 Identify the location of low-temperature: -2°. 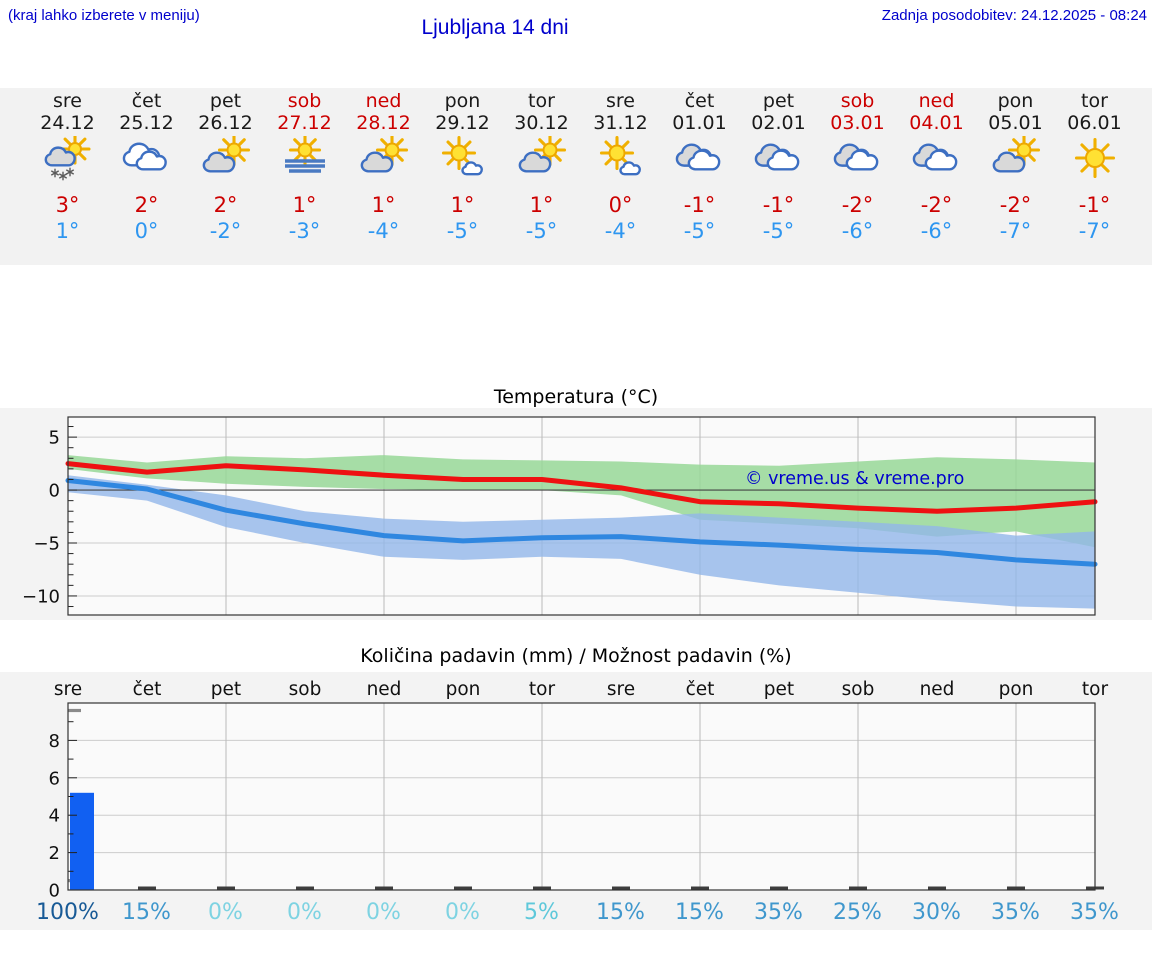
(225, 231).